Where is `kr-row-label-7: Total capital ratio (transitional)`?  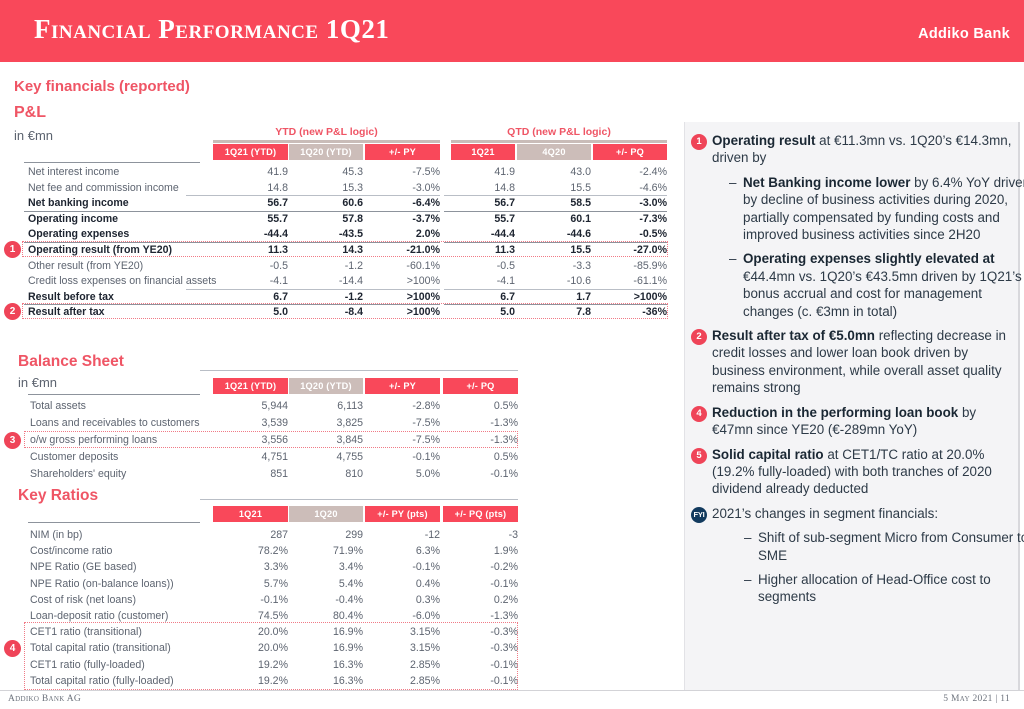
kr-row-label-7: Total capital ratio (transitional) is located at coordinates (100, 648).